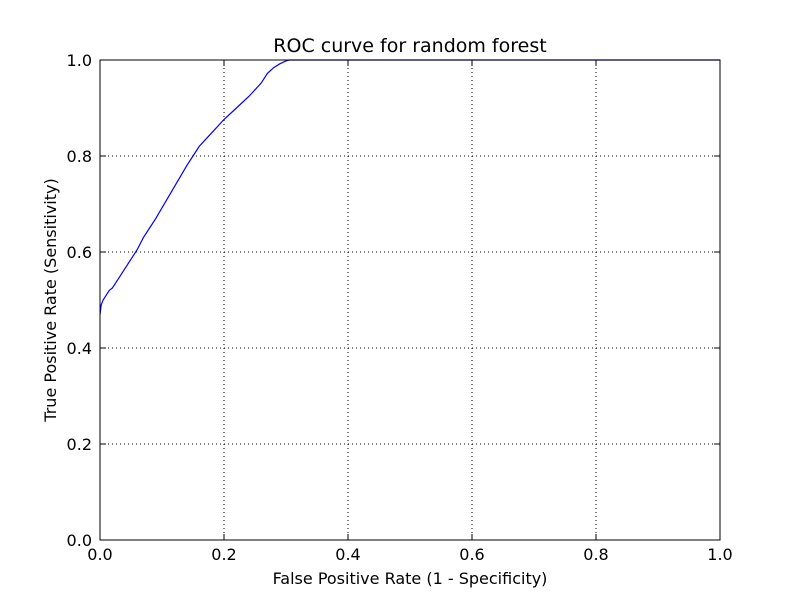  What do you see at coordinates (79, 60) in the screenshot?
I see `y-tick-label: 1.0` at bounding box center [79, 60].